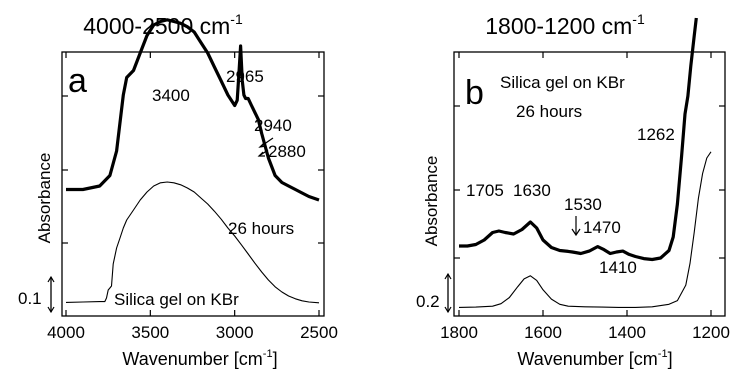  Describe the element at coordinates (583, 204) in the screenshot. I see `peak-label-1530: 1530` at that location.